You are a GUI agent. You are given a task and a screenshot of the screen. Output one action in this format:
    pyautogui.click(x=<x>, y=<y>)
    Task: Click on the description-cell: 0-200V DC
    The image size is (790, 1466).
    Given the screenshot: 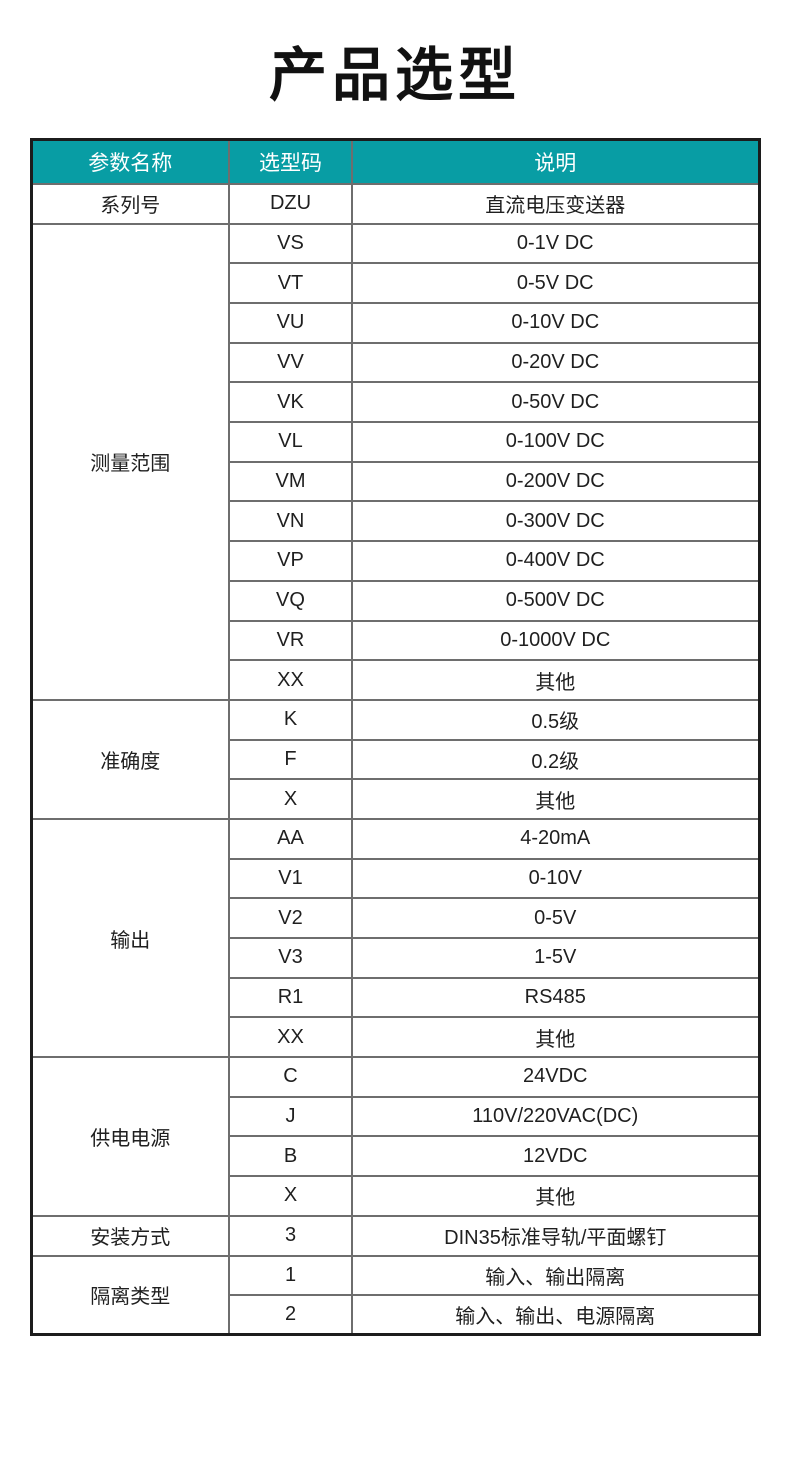 What is the action you would take?
    pyautogui.click(x=555, y=481)
    